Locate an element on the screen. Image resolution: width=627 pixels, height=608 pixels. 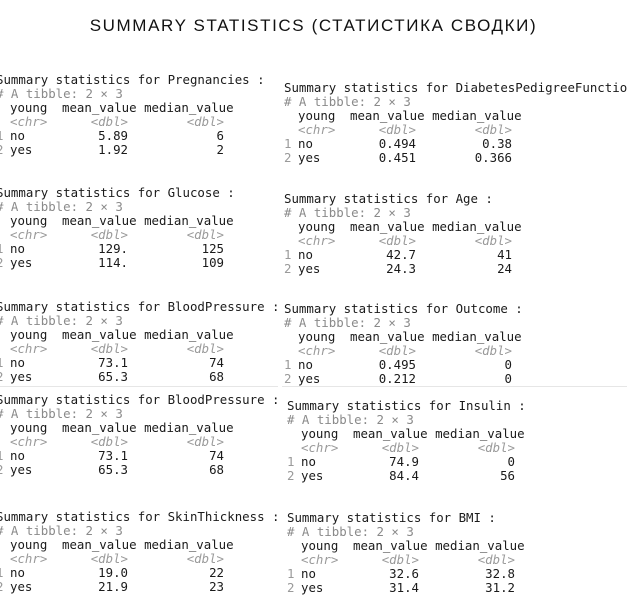
block-heading: Summary statistics for BMI : is located at coordinates (391, 517).